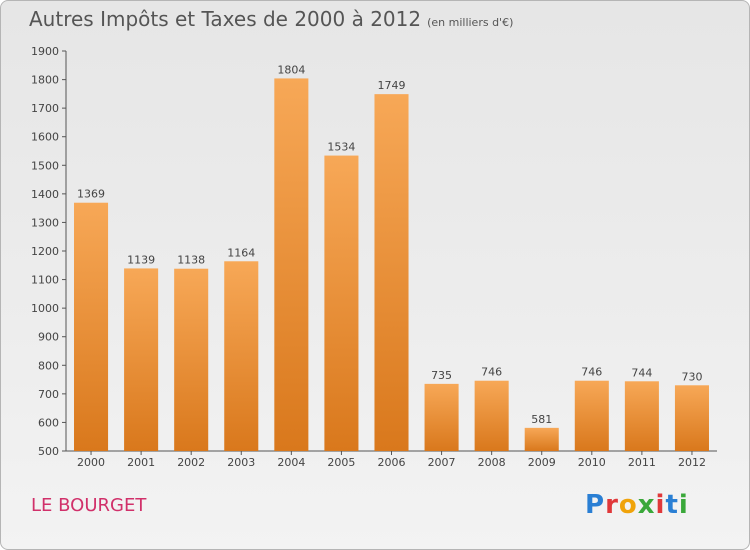 The height and width of the screenshot is (550, 750). I want to click on brand-letter: o, so click(628, 505).